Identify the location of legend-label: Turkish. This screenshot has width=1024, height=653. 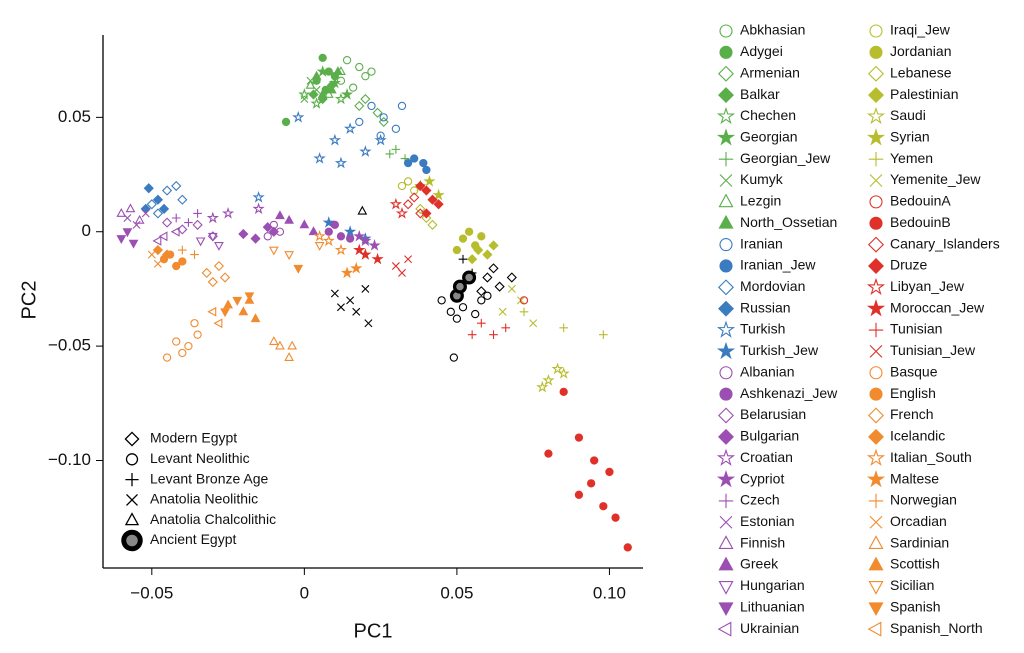
(762, 329).